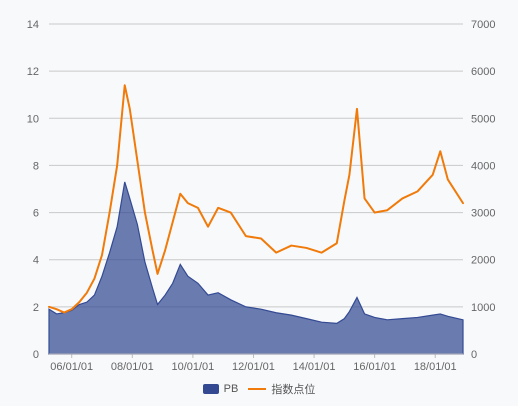 The width and height of the screenshot is (518, 411). What do you see at coordinates (253, 367) in the screenshot?
I see `x-tick-label-3: 12/01/01` at bounding box center [253, 367].